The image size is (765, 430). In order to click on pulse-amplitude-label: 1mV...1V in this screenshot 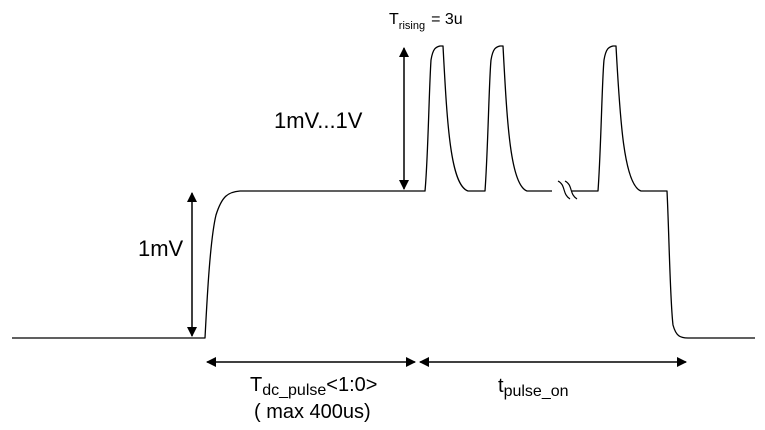, I will do `click(318, 120)`.